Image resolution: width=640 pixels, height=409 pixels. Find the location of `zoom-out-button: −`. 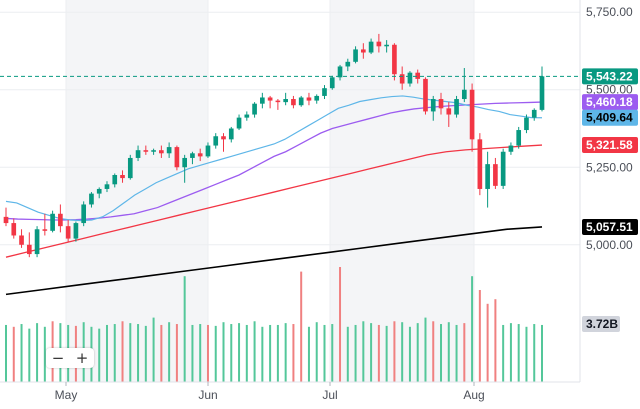

zoom-out-button: − is located at coordinates (58, 358).